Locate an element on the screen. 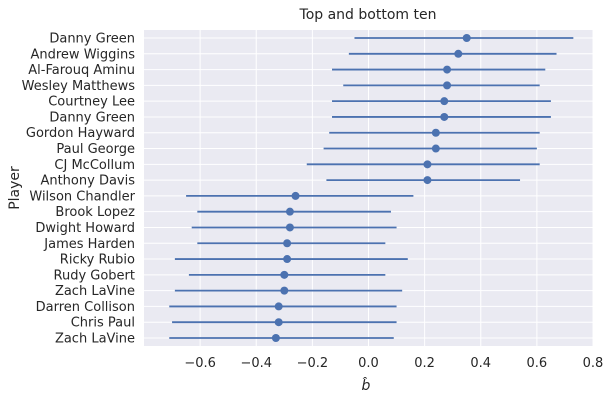 The image size is (604, 402). chart-title: Top and bottom ten is located at coordinates (368, 15).